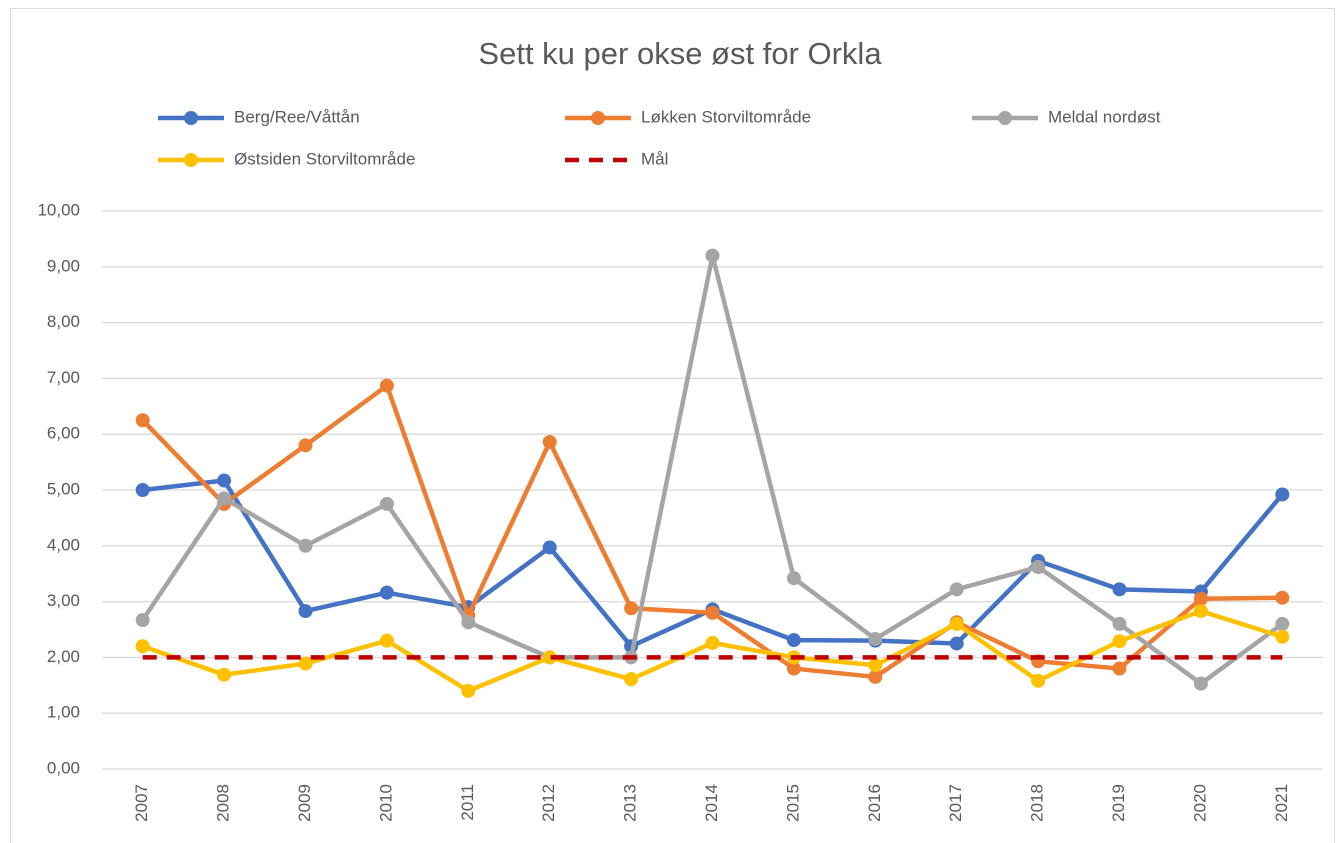 The image size is (1341, 843). What do you see at coordinates (63, 265) in the screenshot?
I see `y-tick-label: 9,00` at bounding box center [63, 265].